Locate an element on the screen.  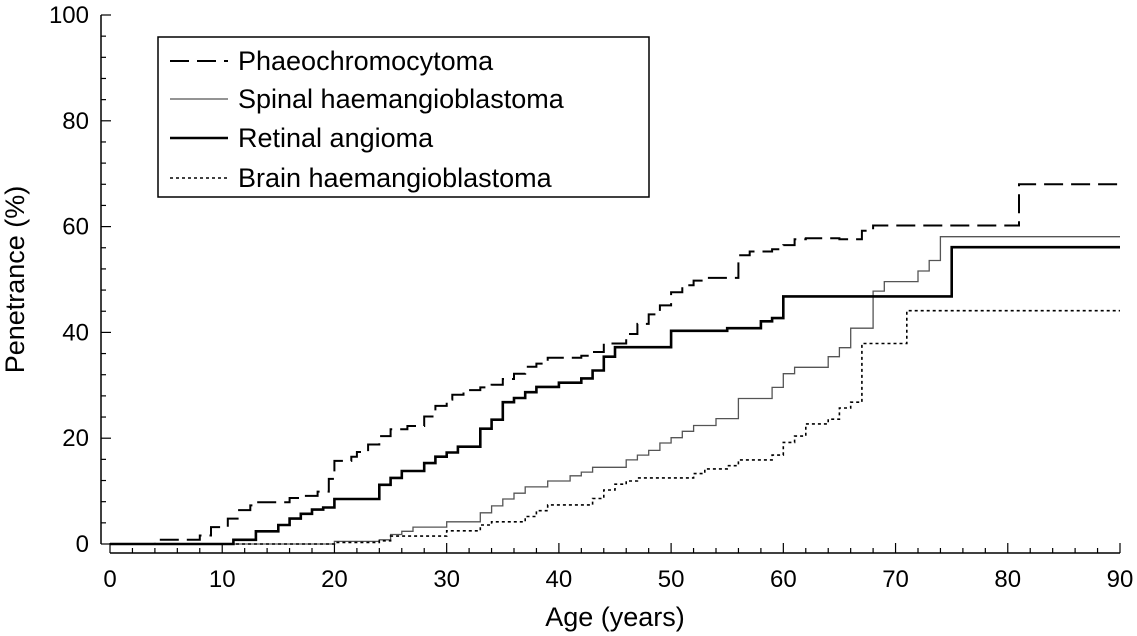
legend-entry-phaeochromocytoma: Phaeochromocytoma is located at coordinates (332, 61).